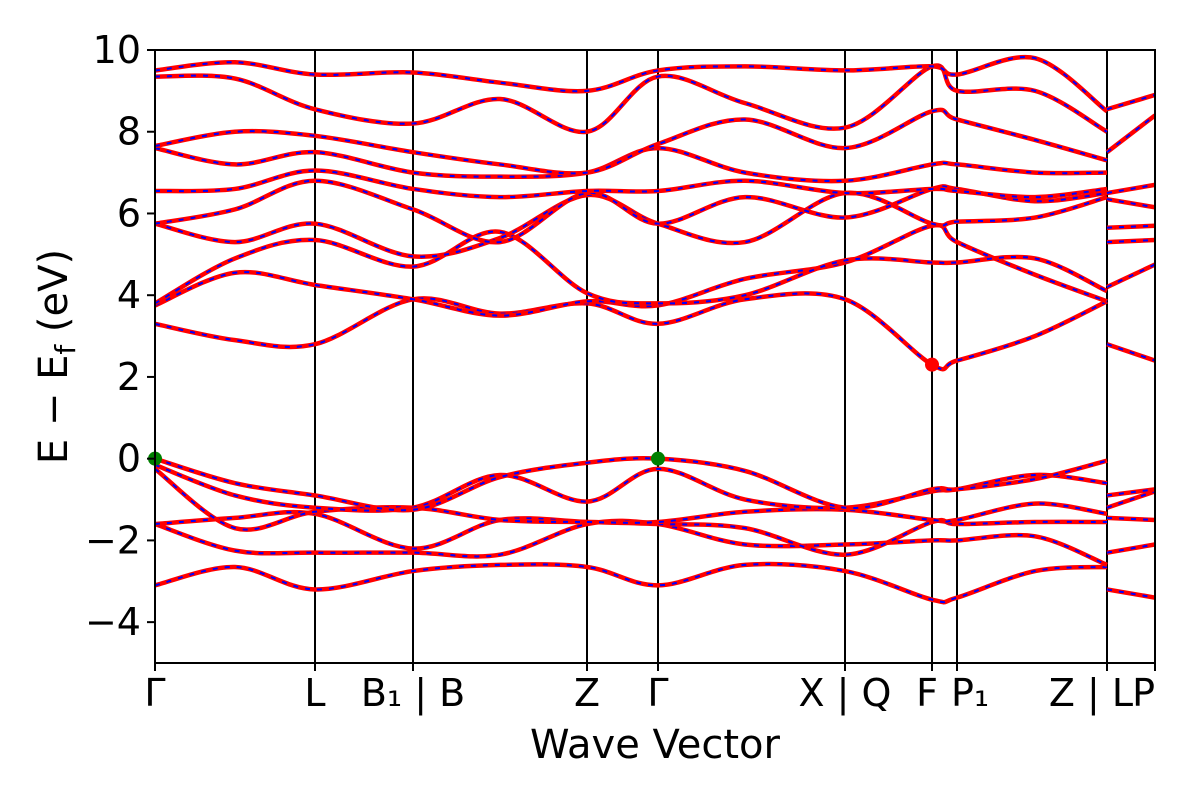 The width and height of the screenshot is (1200, 805). What do you see at coordinates (1143, 693) in the screenshot?
I see `x-tick-label-9: P` at bounding box center [1143, 693].